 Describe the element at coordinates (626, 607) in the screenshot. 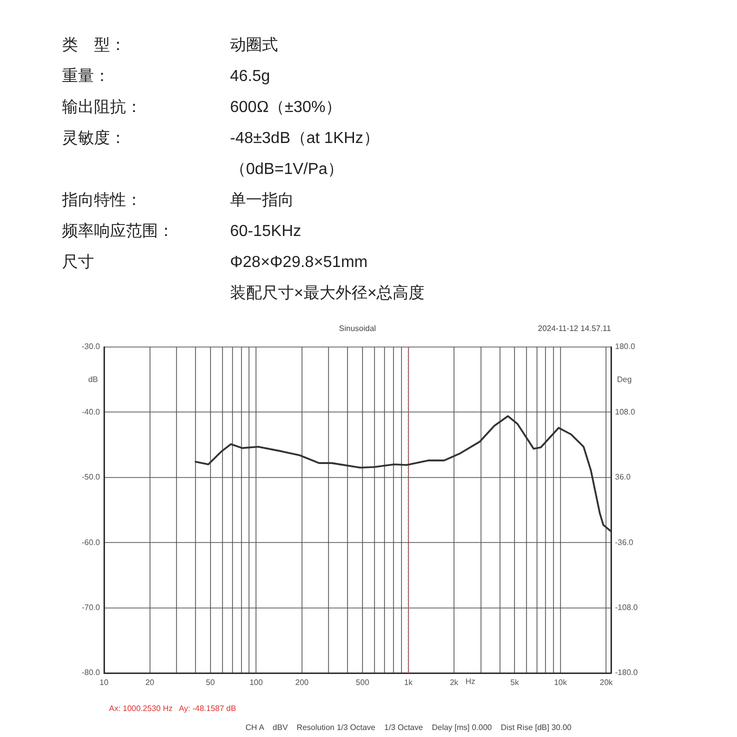

I see `y2-tick-label: -108.0` at that location.